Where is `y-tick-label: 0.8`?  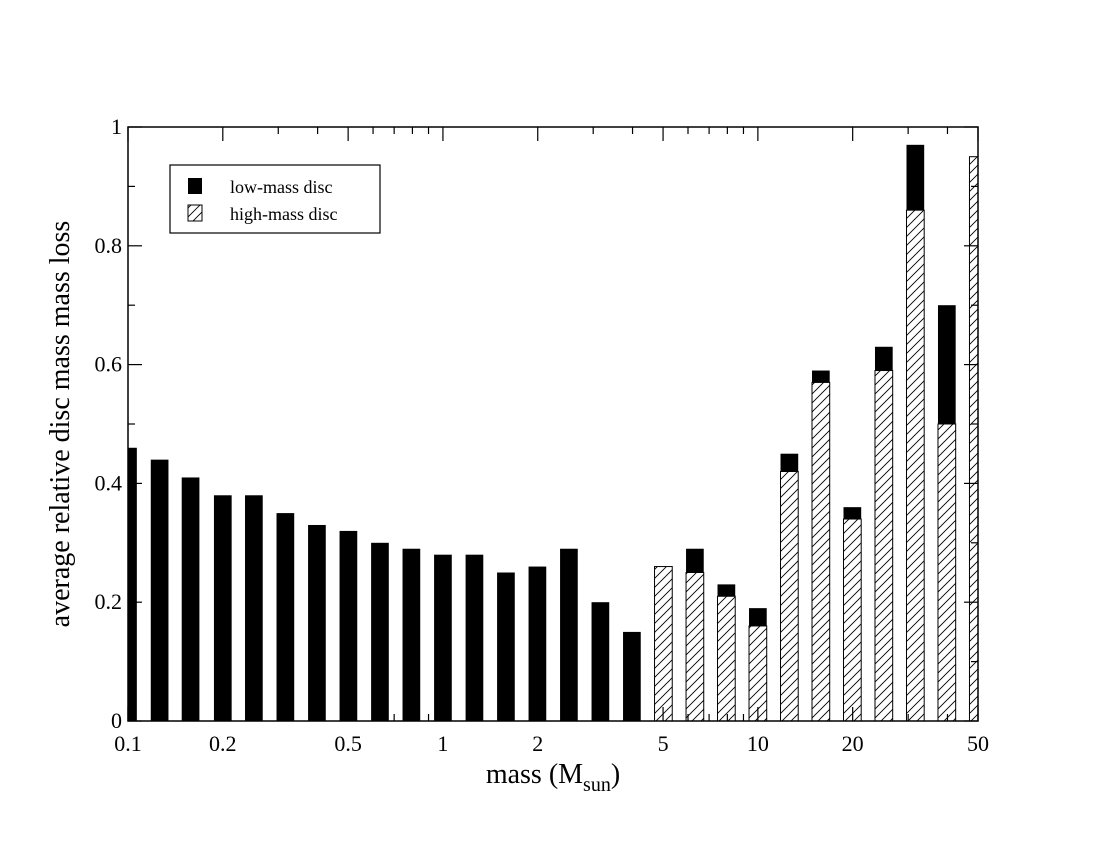
y-tick-label: 0.8 is located at coordinates (109, 245).